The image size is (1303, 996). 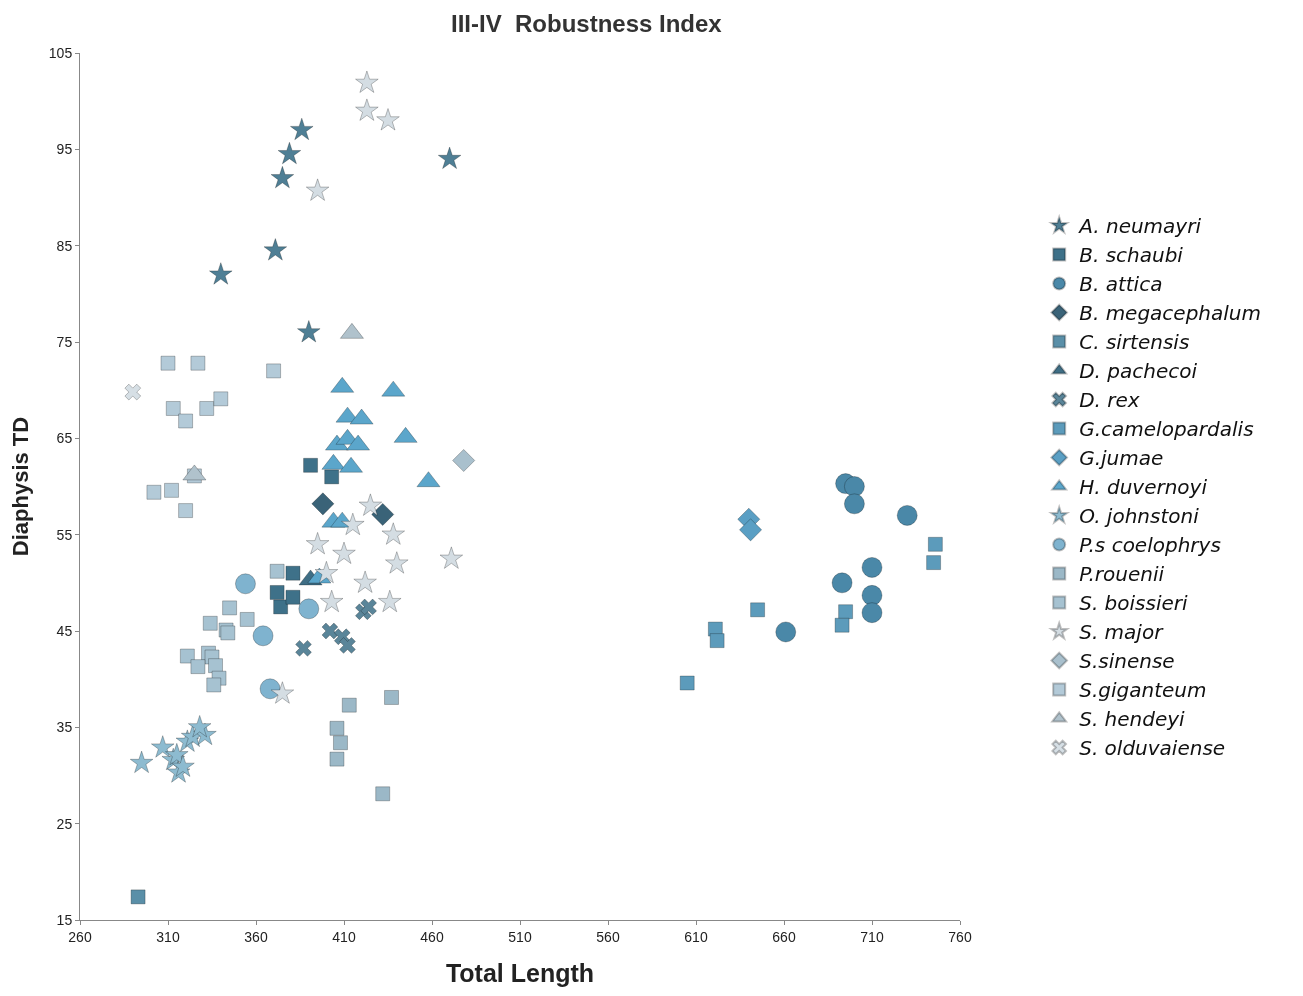 I want to click on x-axis-title: Total Length, so click(x=520, y=972).